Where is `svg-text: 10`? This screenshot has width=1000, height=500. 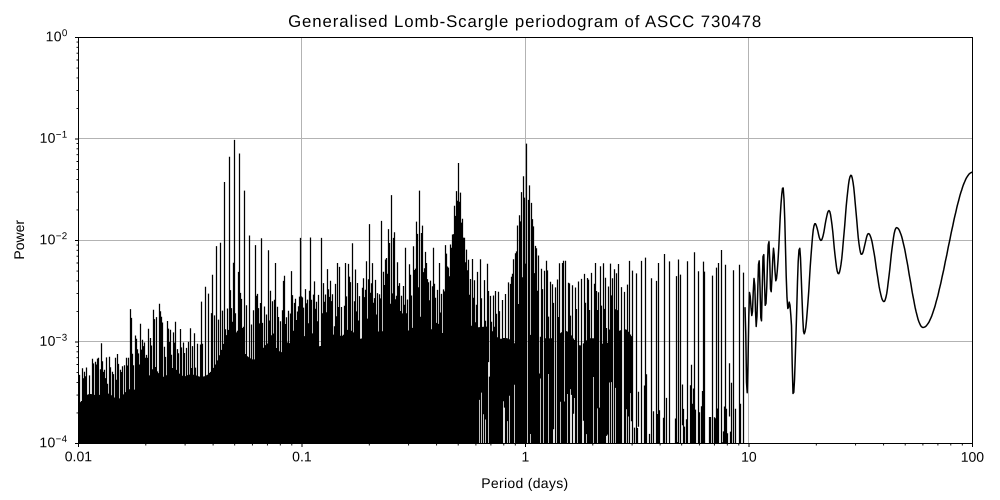
svg-text: 10 is located at coordinates (749, 457).